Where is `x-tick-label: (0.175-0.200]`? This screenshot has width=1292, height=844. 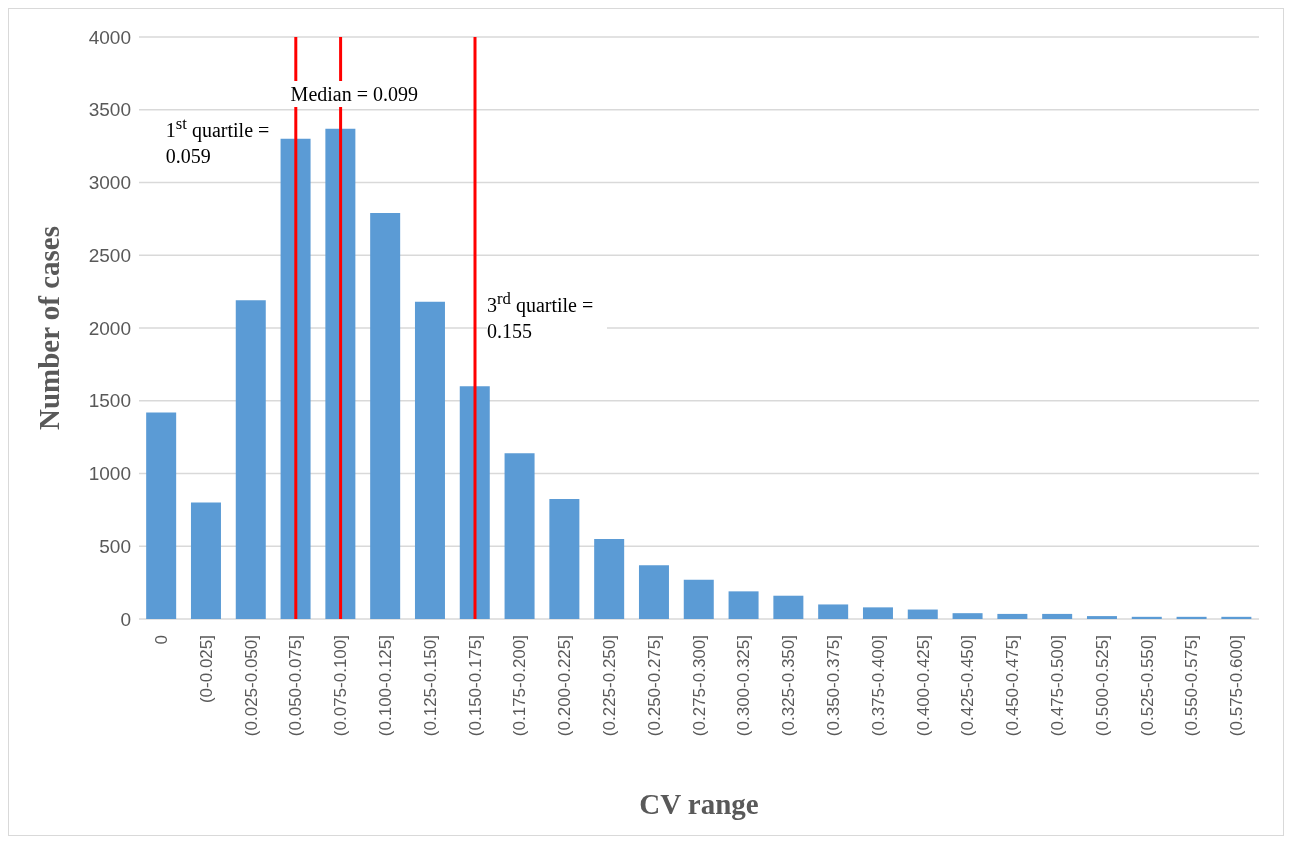
x-tick-label: (0.175-0.200] is located at coordinates (520, 686).